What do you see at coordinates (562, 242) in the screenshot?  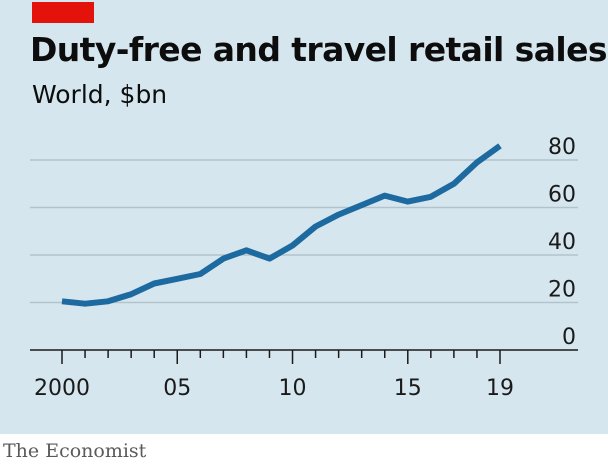 I see `y-tick-label: 40` at bounding box center [562, 242].